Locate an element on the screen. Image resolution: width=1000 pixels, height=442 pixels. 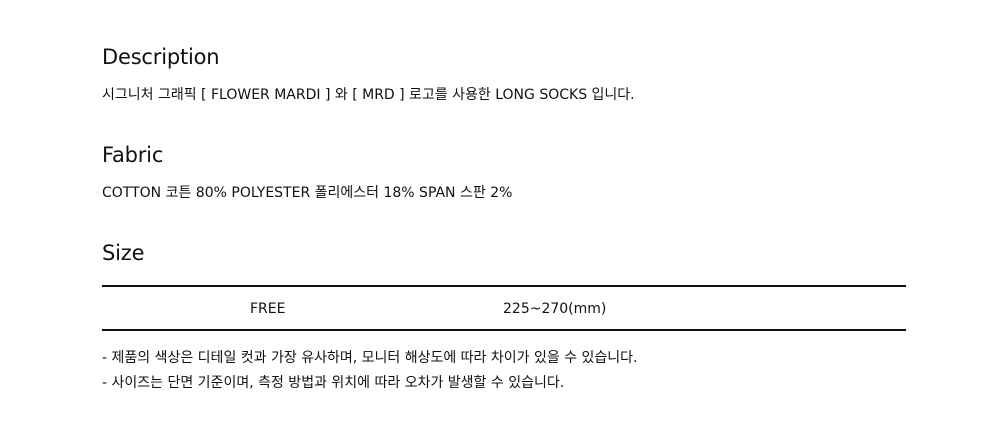
size-heading: Size is located at coordinates (123, 253).